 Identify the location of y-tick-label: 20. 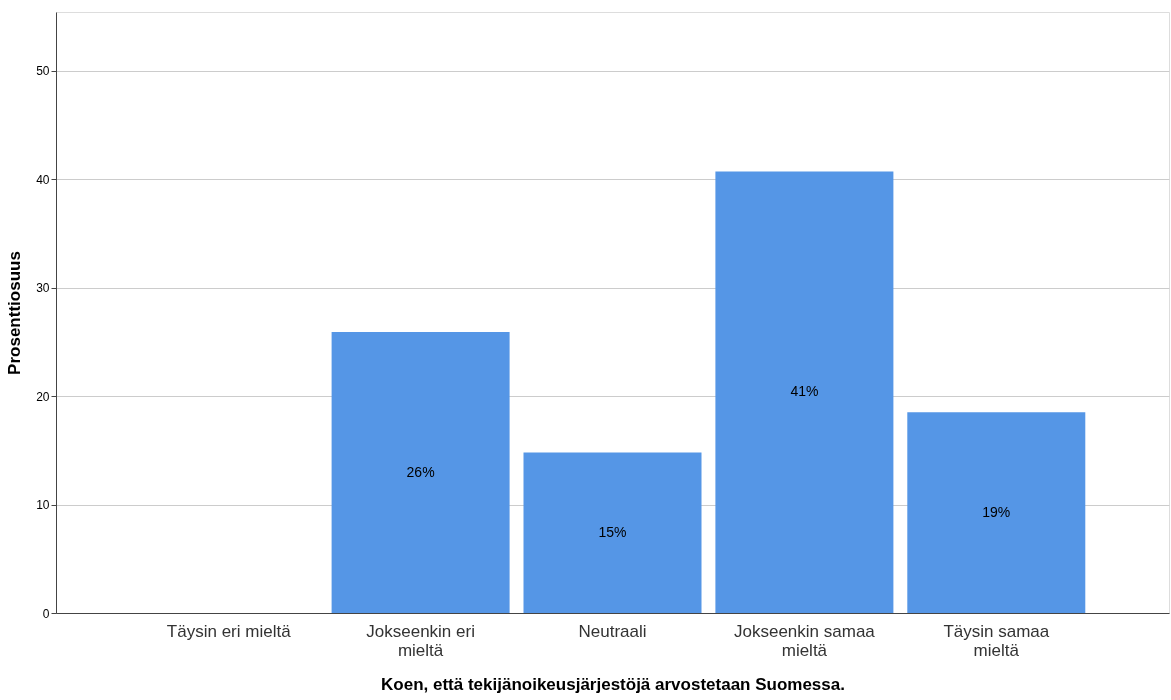
(43, 396).